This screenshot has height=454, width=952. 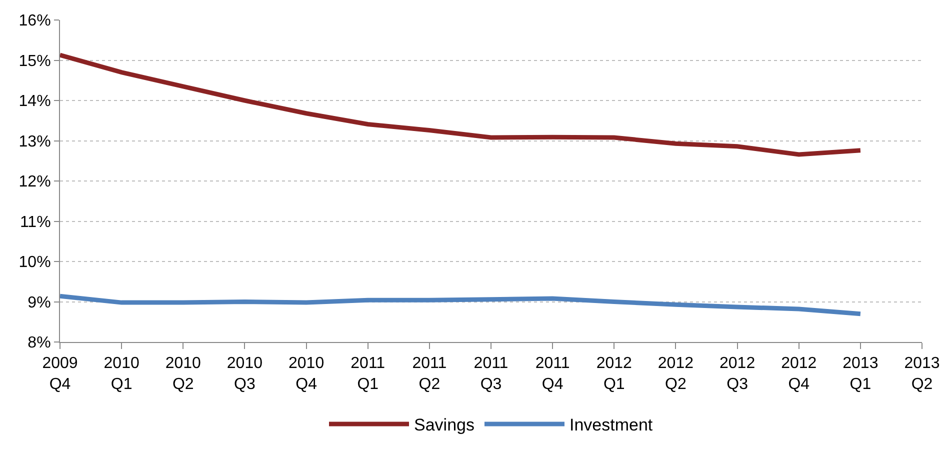 What do you see at coordinates (552, 374) in the screenshot?
I see `x-tick-label: 2011 Q4` at bounding box center [552, 374].